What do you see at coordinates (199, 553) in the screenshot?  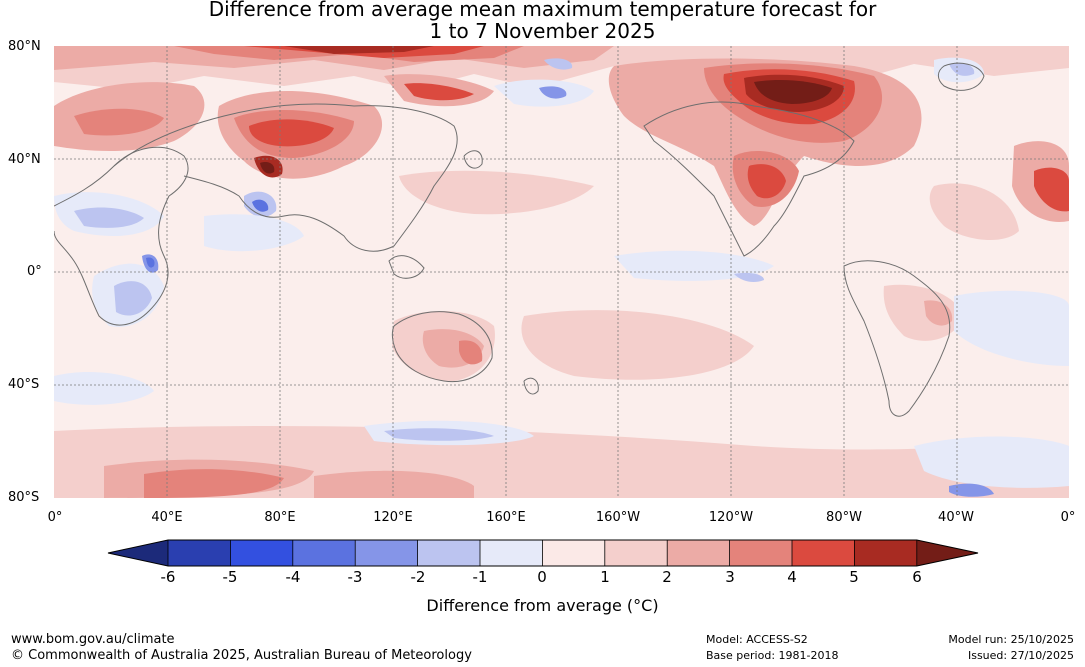 I see `colorbar-swatch-minus6-minus5` at bounding box center [199, 553].